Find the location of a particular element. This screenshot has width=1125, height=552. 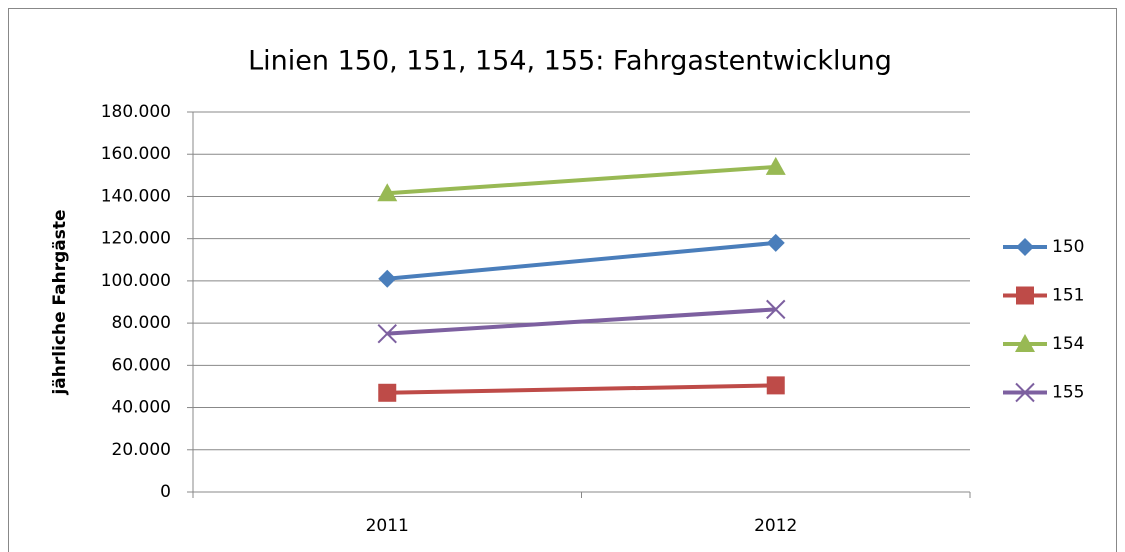

y-tick-label: 0 is located at coordinates (165, 492).